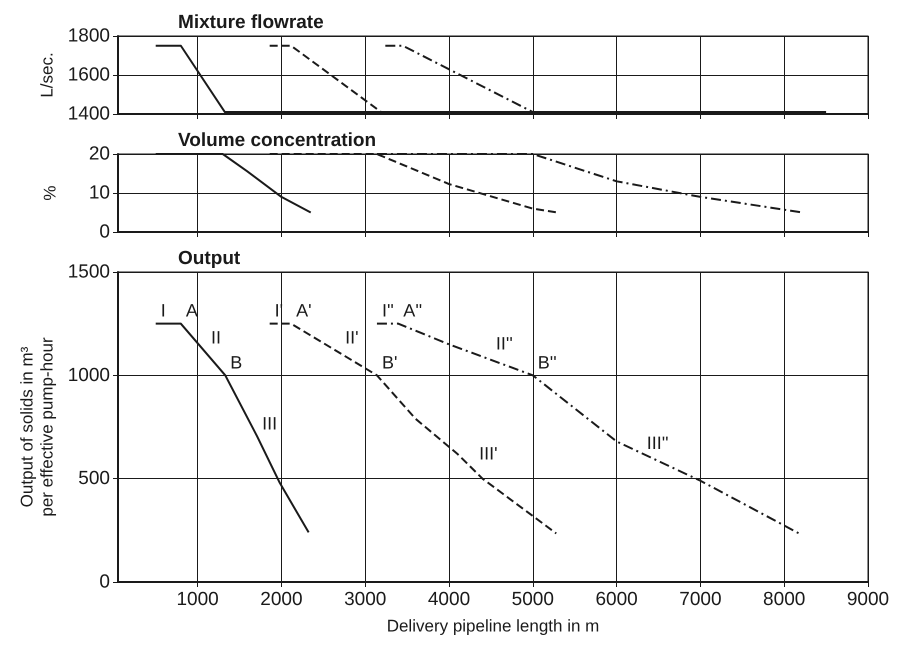 The width and height of the screenshot is (904, 659). What do you see at coordinates (36, 427) in the screenshot?
I see `y-axis-title: Output of solids in m³ per effective pump-hour` at bounding box center [36, 427].